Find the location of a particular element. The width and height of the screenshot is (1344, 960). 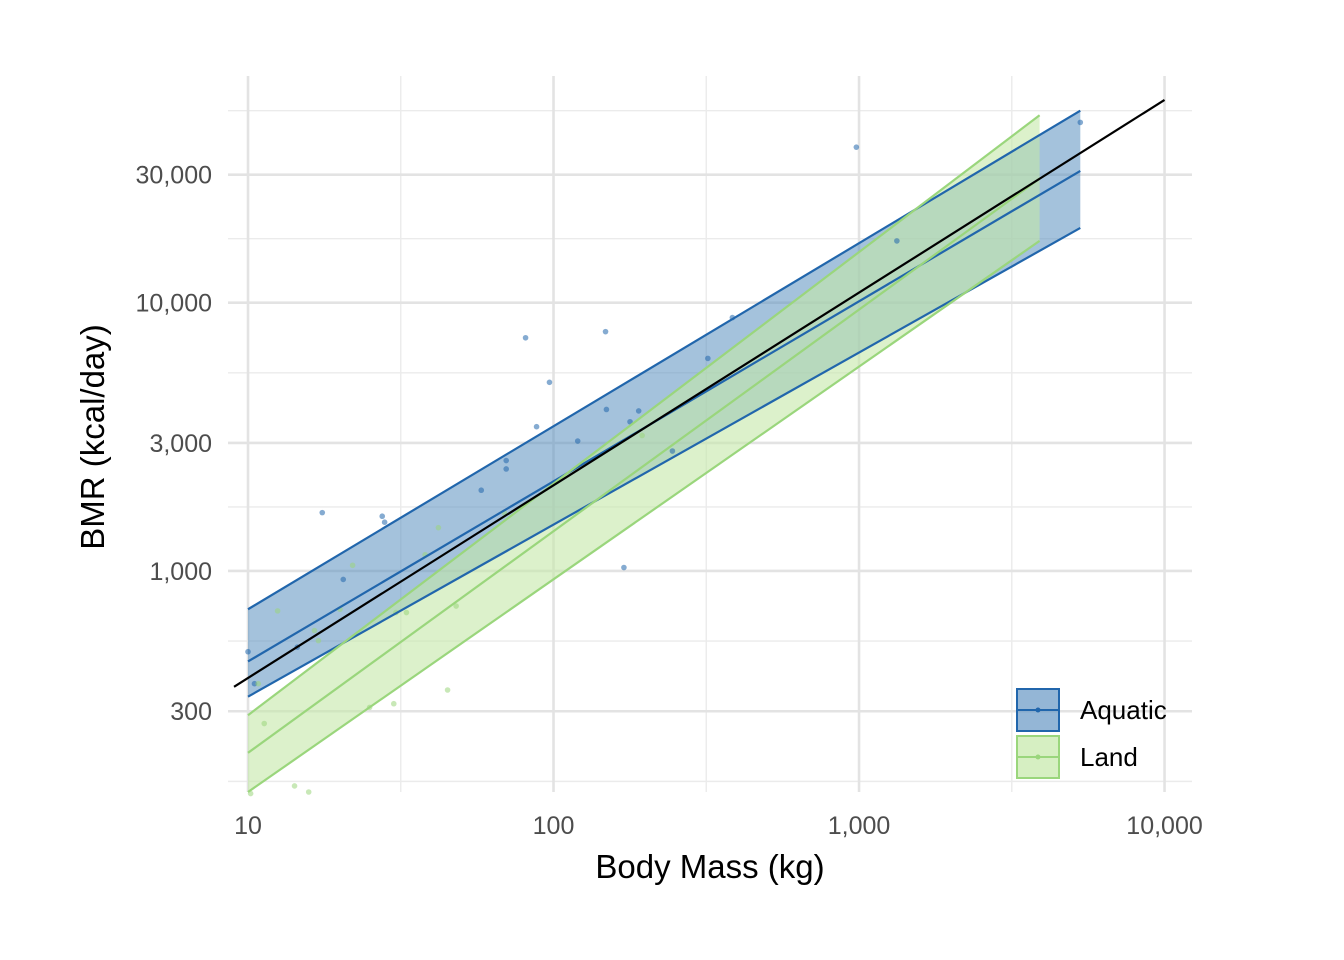

x-tick-label: 10 is located at coordinates (248, 826).